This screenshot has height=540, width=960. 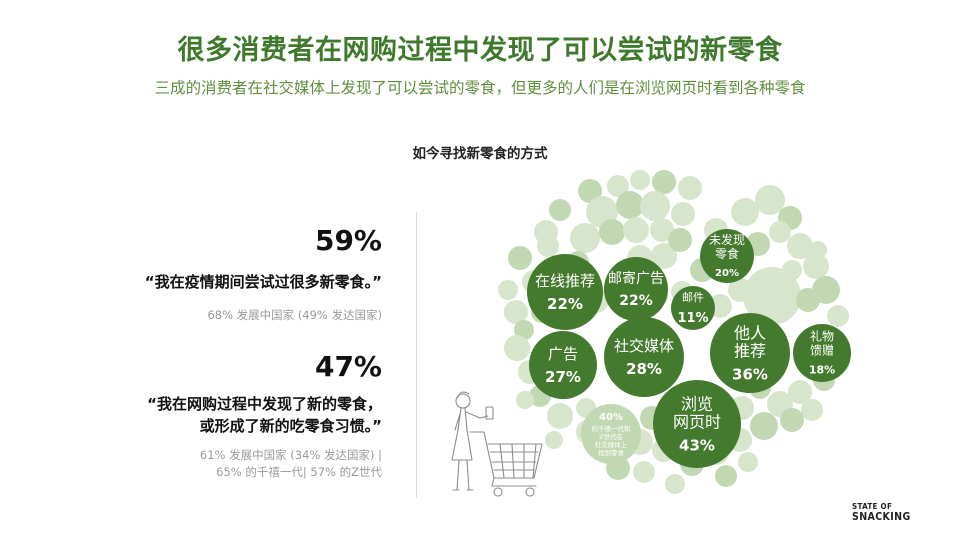 What do you see at coordinates (563, 377) in the screenshot?
I see `bubble-value: 27%` at bounding box center [563, 377].